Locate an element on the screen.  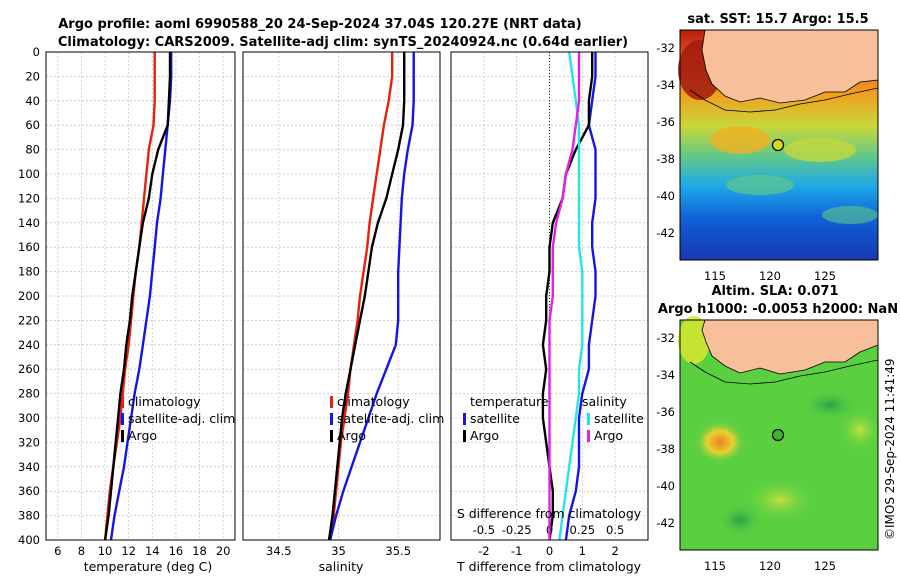
sla-map is located at coordinates (780, 433).